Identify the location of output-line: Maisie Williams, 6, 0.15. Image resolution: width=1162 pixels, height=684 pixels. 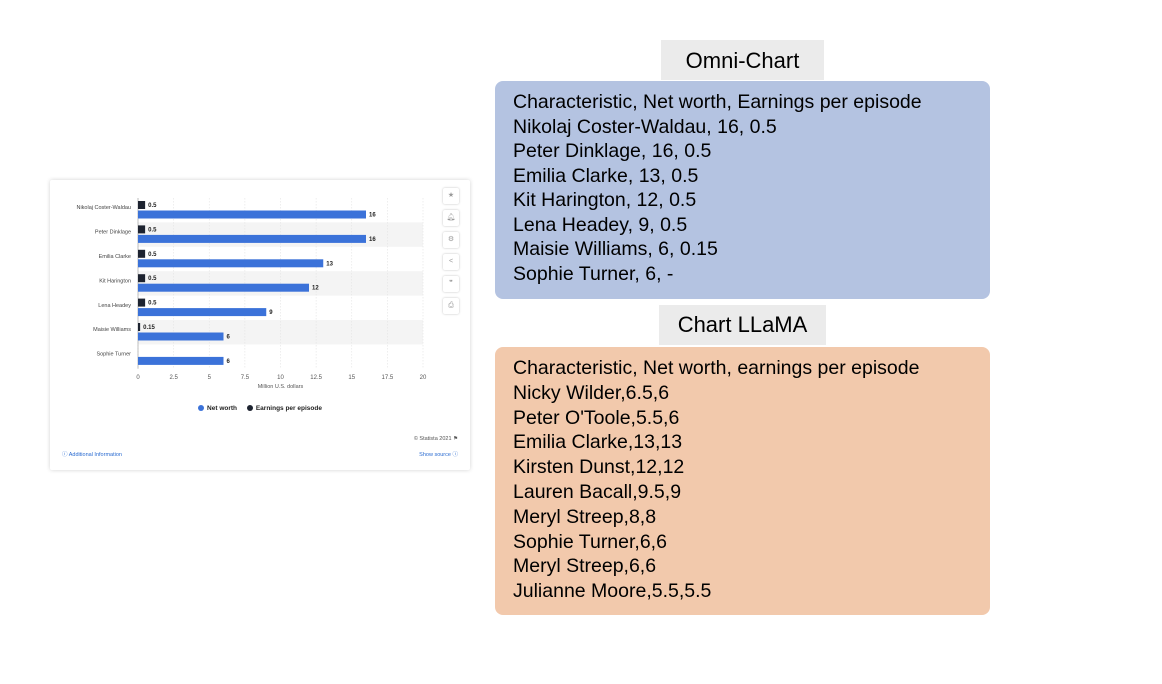
(615, 249).